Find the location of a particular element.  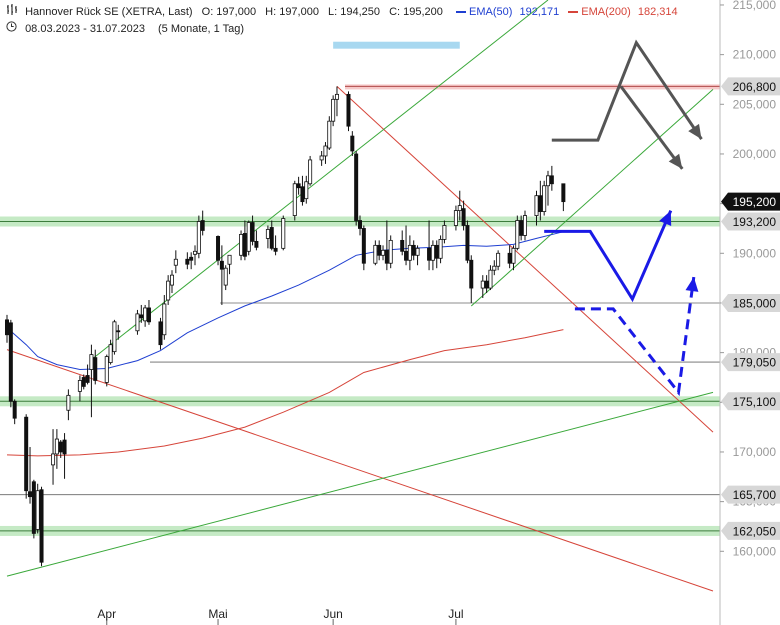

level-price-label: 193,200 is located at coordinates (755, 222).